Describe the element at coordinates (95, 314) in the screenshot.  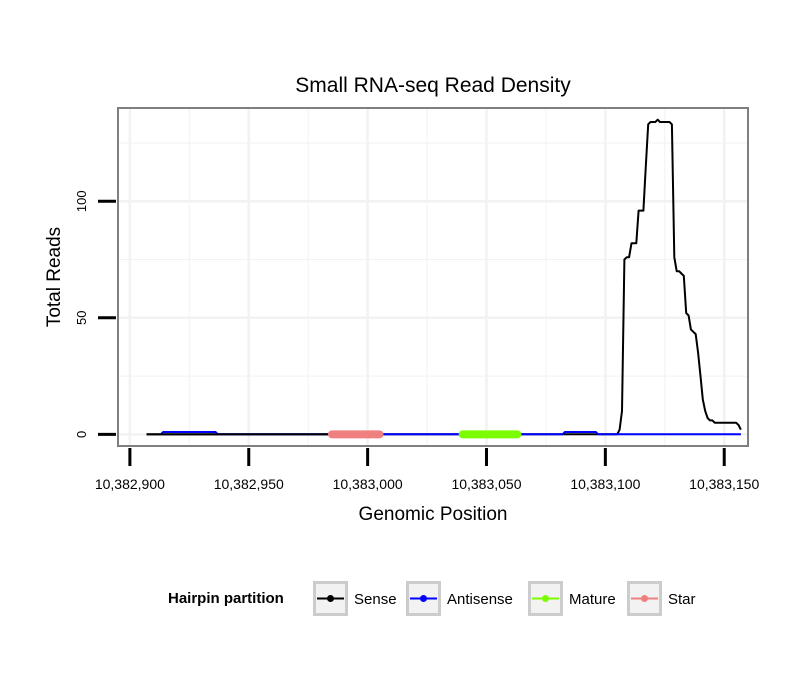
I see `y-axis-ticks: 0 50 100` at that location.